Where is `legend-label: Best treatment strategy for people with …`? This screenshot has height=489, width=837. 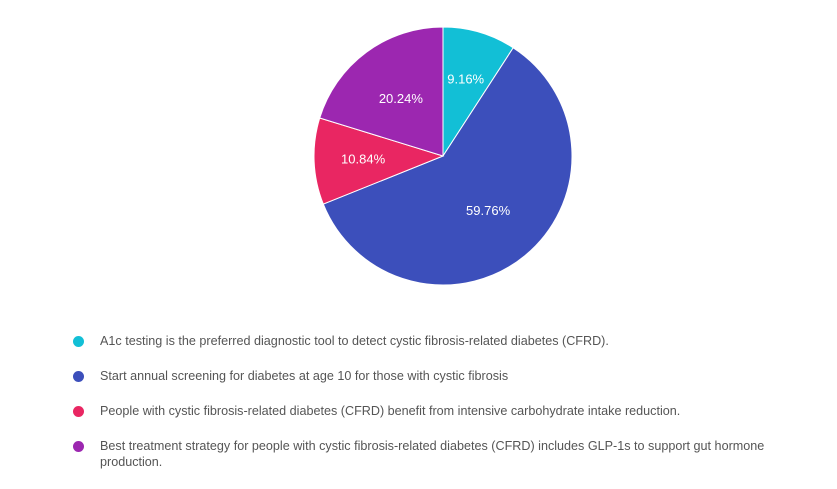
legend-label: Best treatment strategy for people with … is located at coordinates (432, 454).